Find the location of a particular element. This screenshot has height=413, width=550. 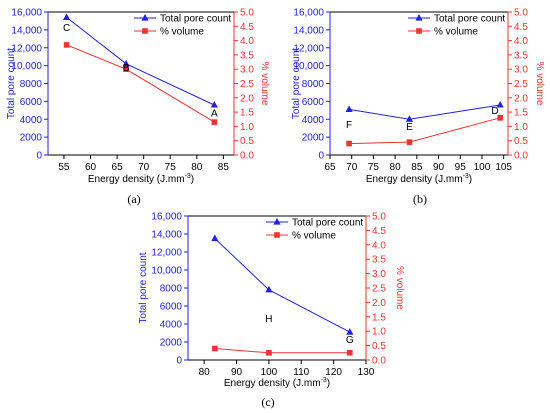

x-tick-label: 80 is located at coordinates (396, 167).